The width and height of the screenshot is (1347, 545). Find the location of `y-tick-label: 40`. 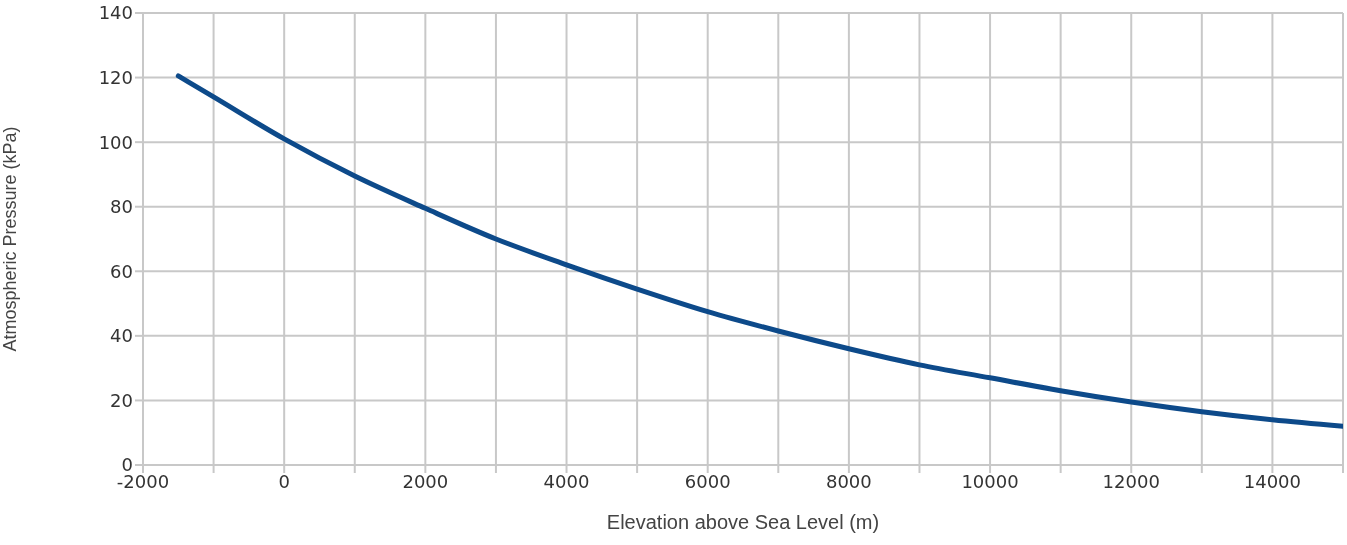

y-tick-label: 40 is located at coordinates (121, 336).